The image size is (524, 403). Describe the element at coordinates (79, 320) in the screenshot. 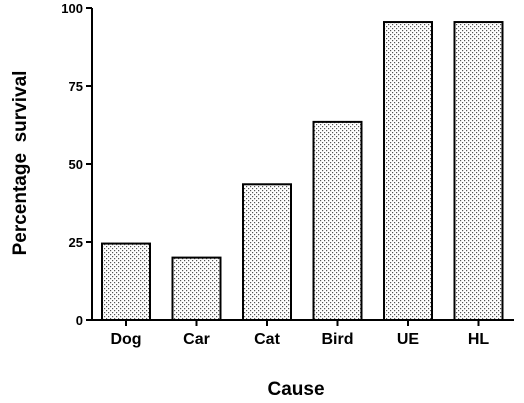

I see `y-tick-label-0: 0` at that location.